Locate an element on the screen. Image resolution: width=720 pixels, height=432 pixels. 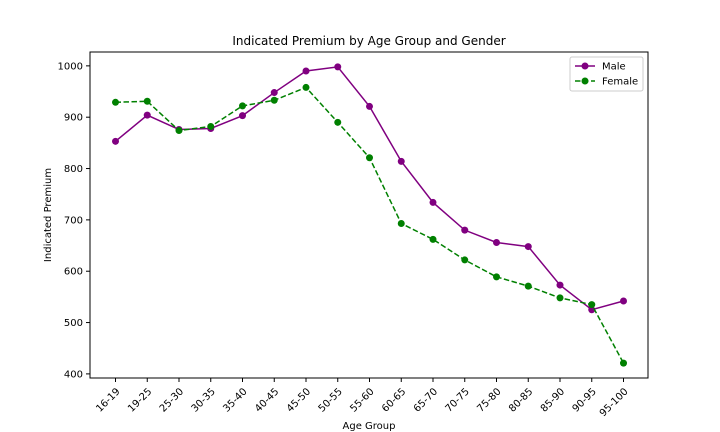
y-tick-label: 1000 is located at coordinates (70, 66).